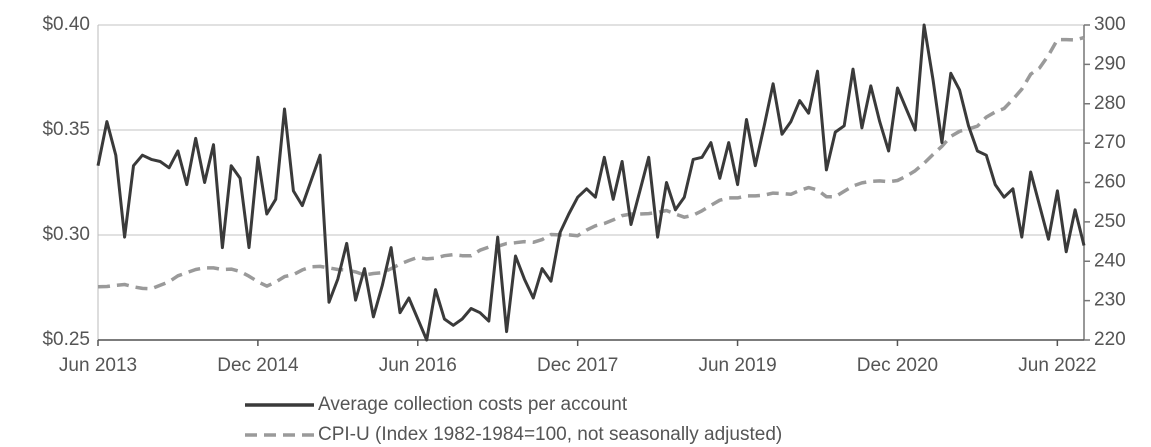 Image resolution: width=1151 pixels, height=447 pixels. Describe the element at coordinates (1110, 63) in the screenshot. I see `y2-tick-label: 290` at that location.